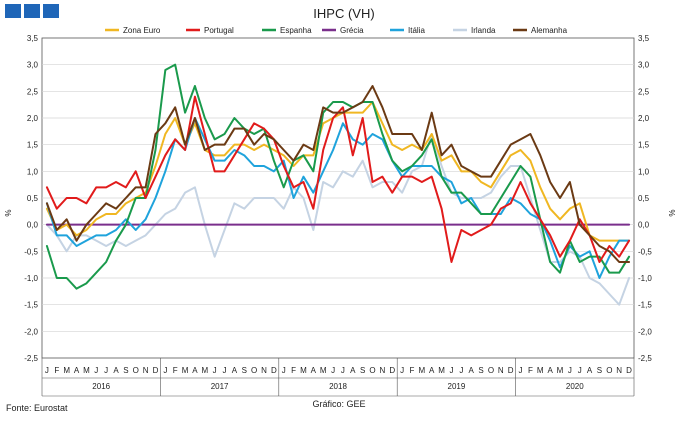  What do you see at coordinates (33, 91) in the screenshot?
I see `ytick-label-left: 2,5` at bounding box center [33, 91].